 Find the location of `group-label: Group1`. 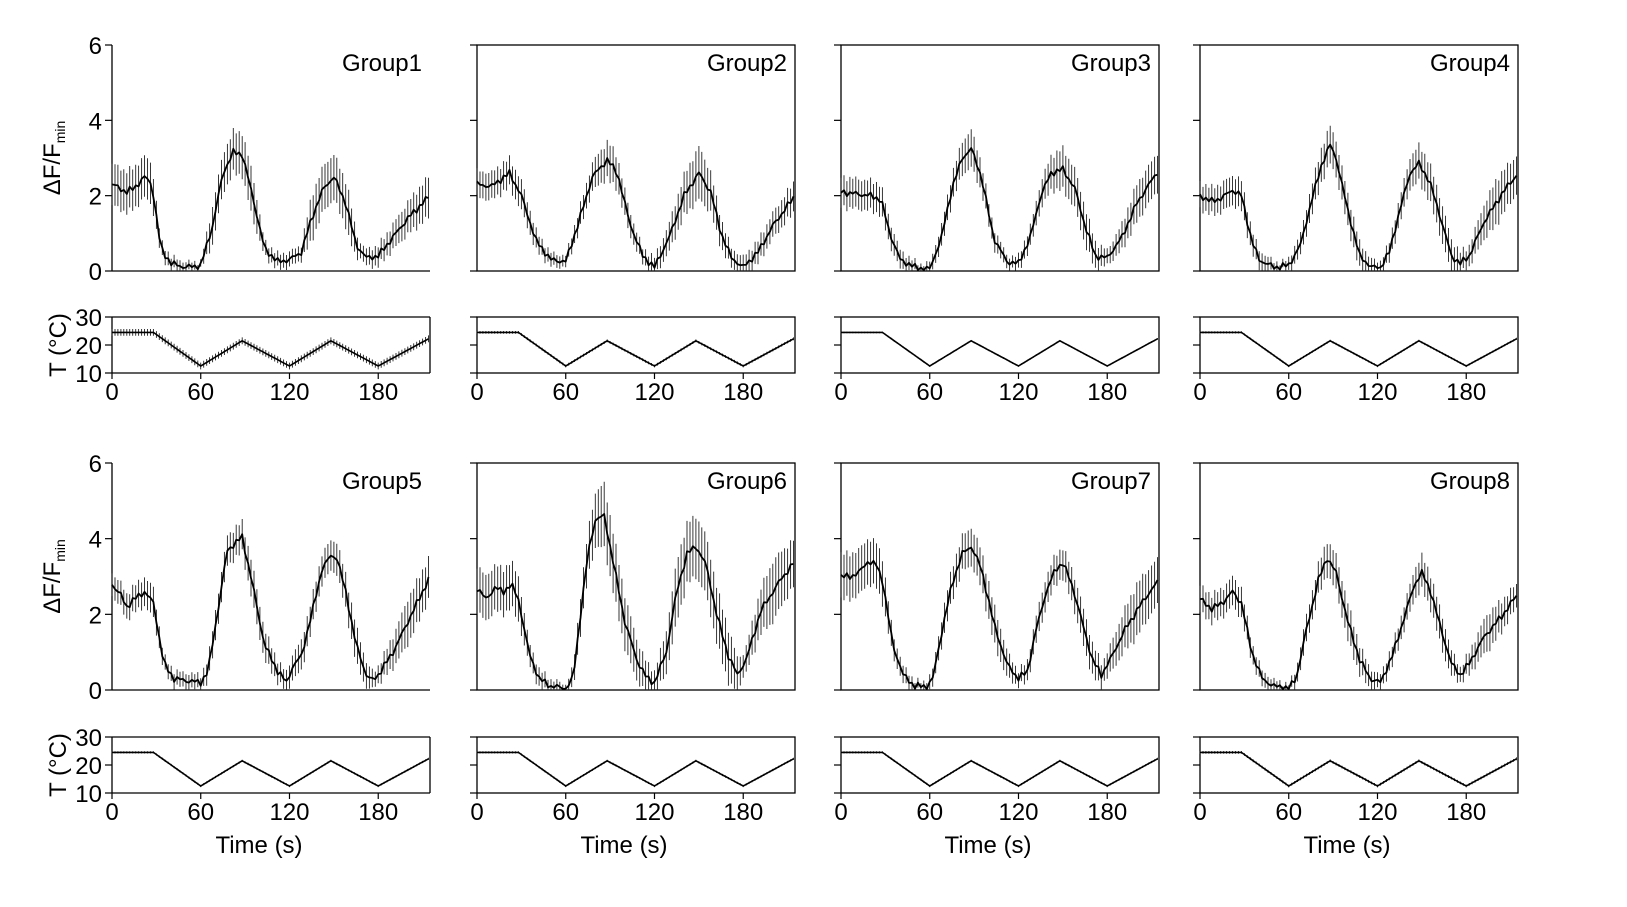

group-label: Group1 is located at coordinates (382, 63).